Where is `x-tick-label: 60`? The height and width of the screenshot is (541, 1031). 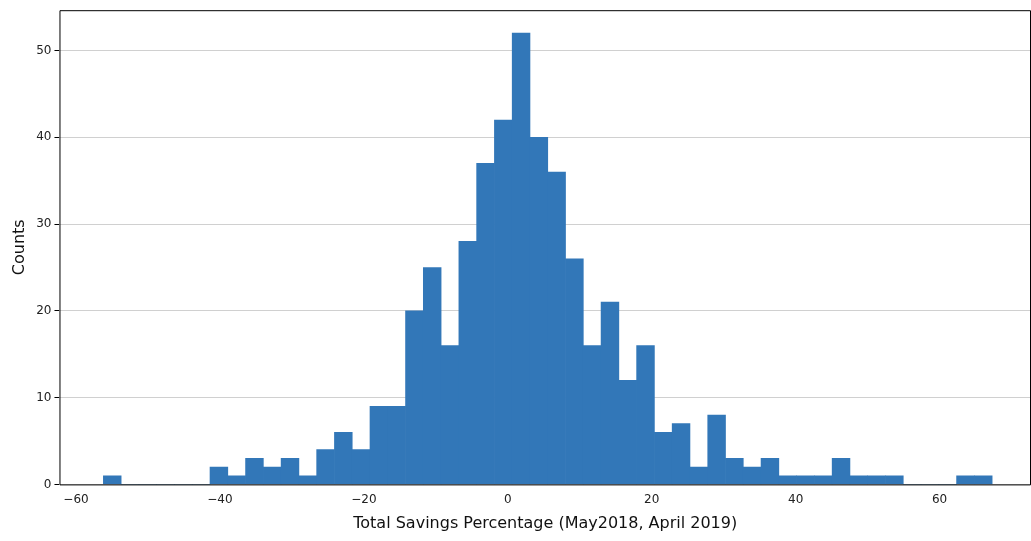
x-tick-label: 60 is located at coordinates (939, 498).